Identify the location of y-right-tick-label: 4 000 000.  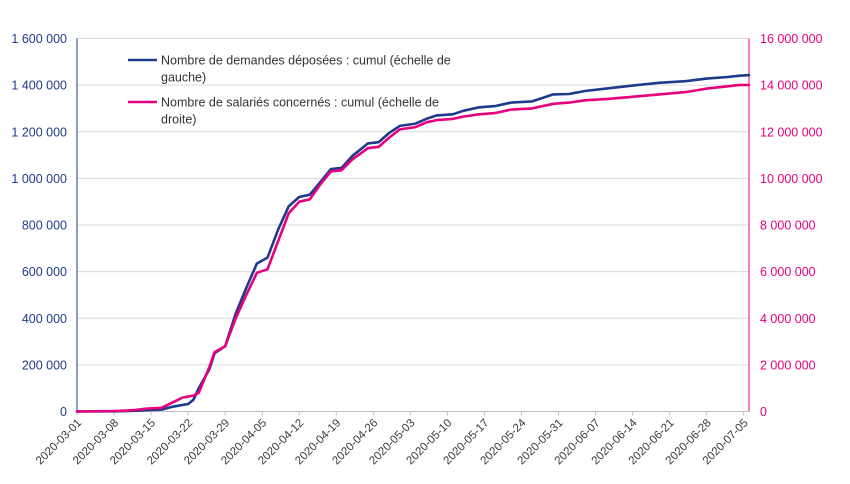
(788, 319).